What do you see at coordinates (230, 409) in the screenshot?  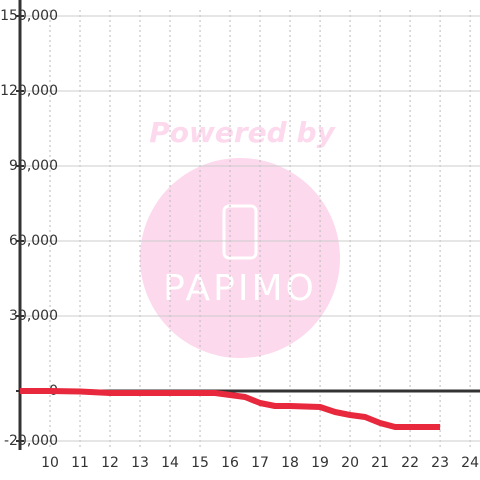 I see `data-line` at bounding box center [230, 409].